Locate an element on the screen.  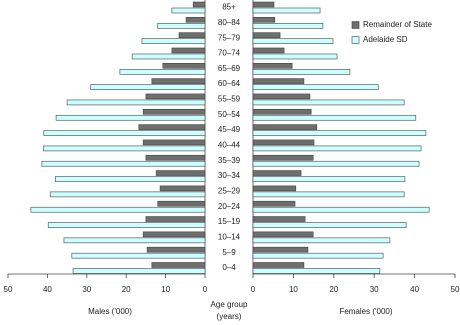
age-label: 70–74 is located at coordinates (229, 53).